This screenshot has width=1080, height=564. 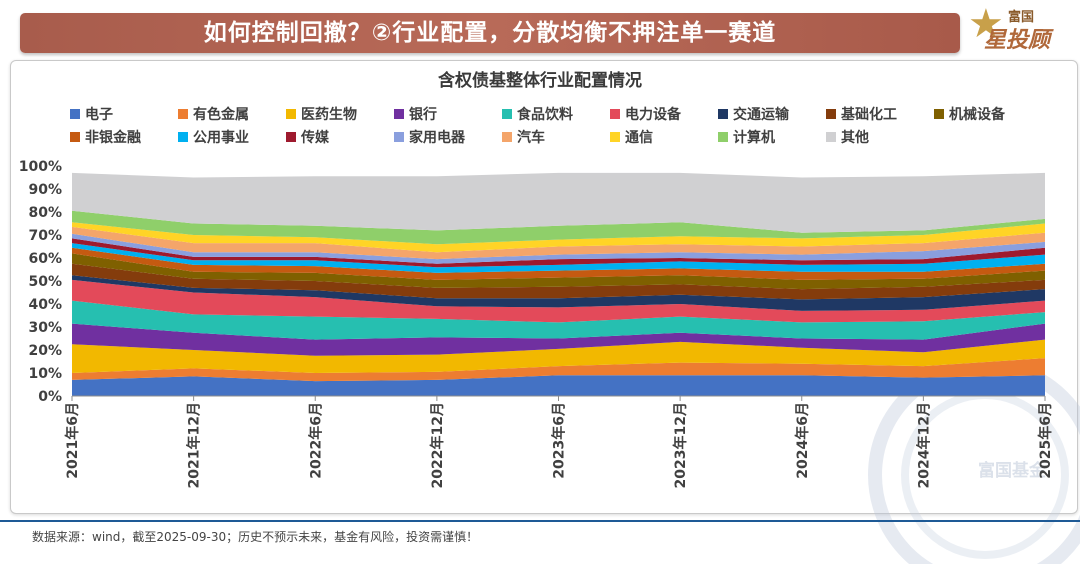 I want to click on legend-label: 食品饮料, so click(x=545, y=115).